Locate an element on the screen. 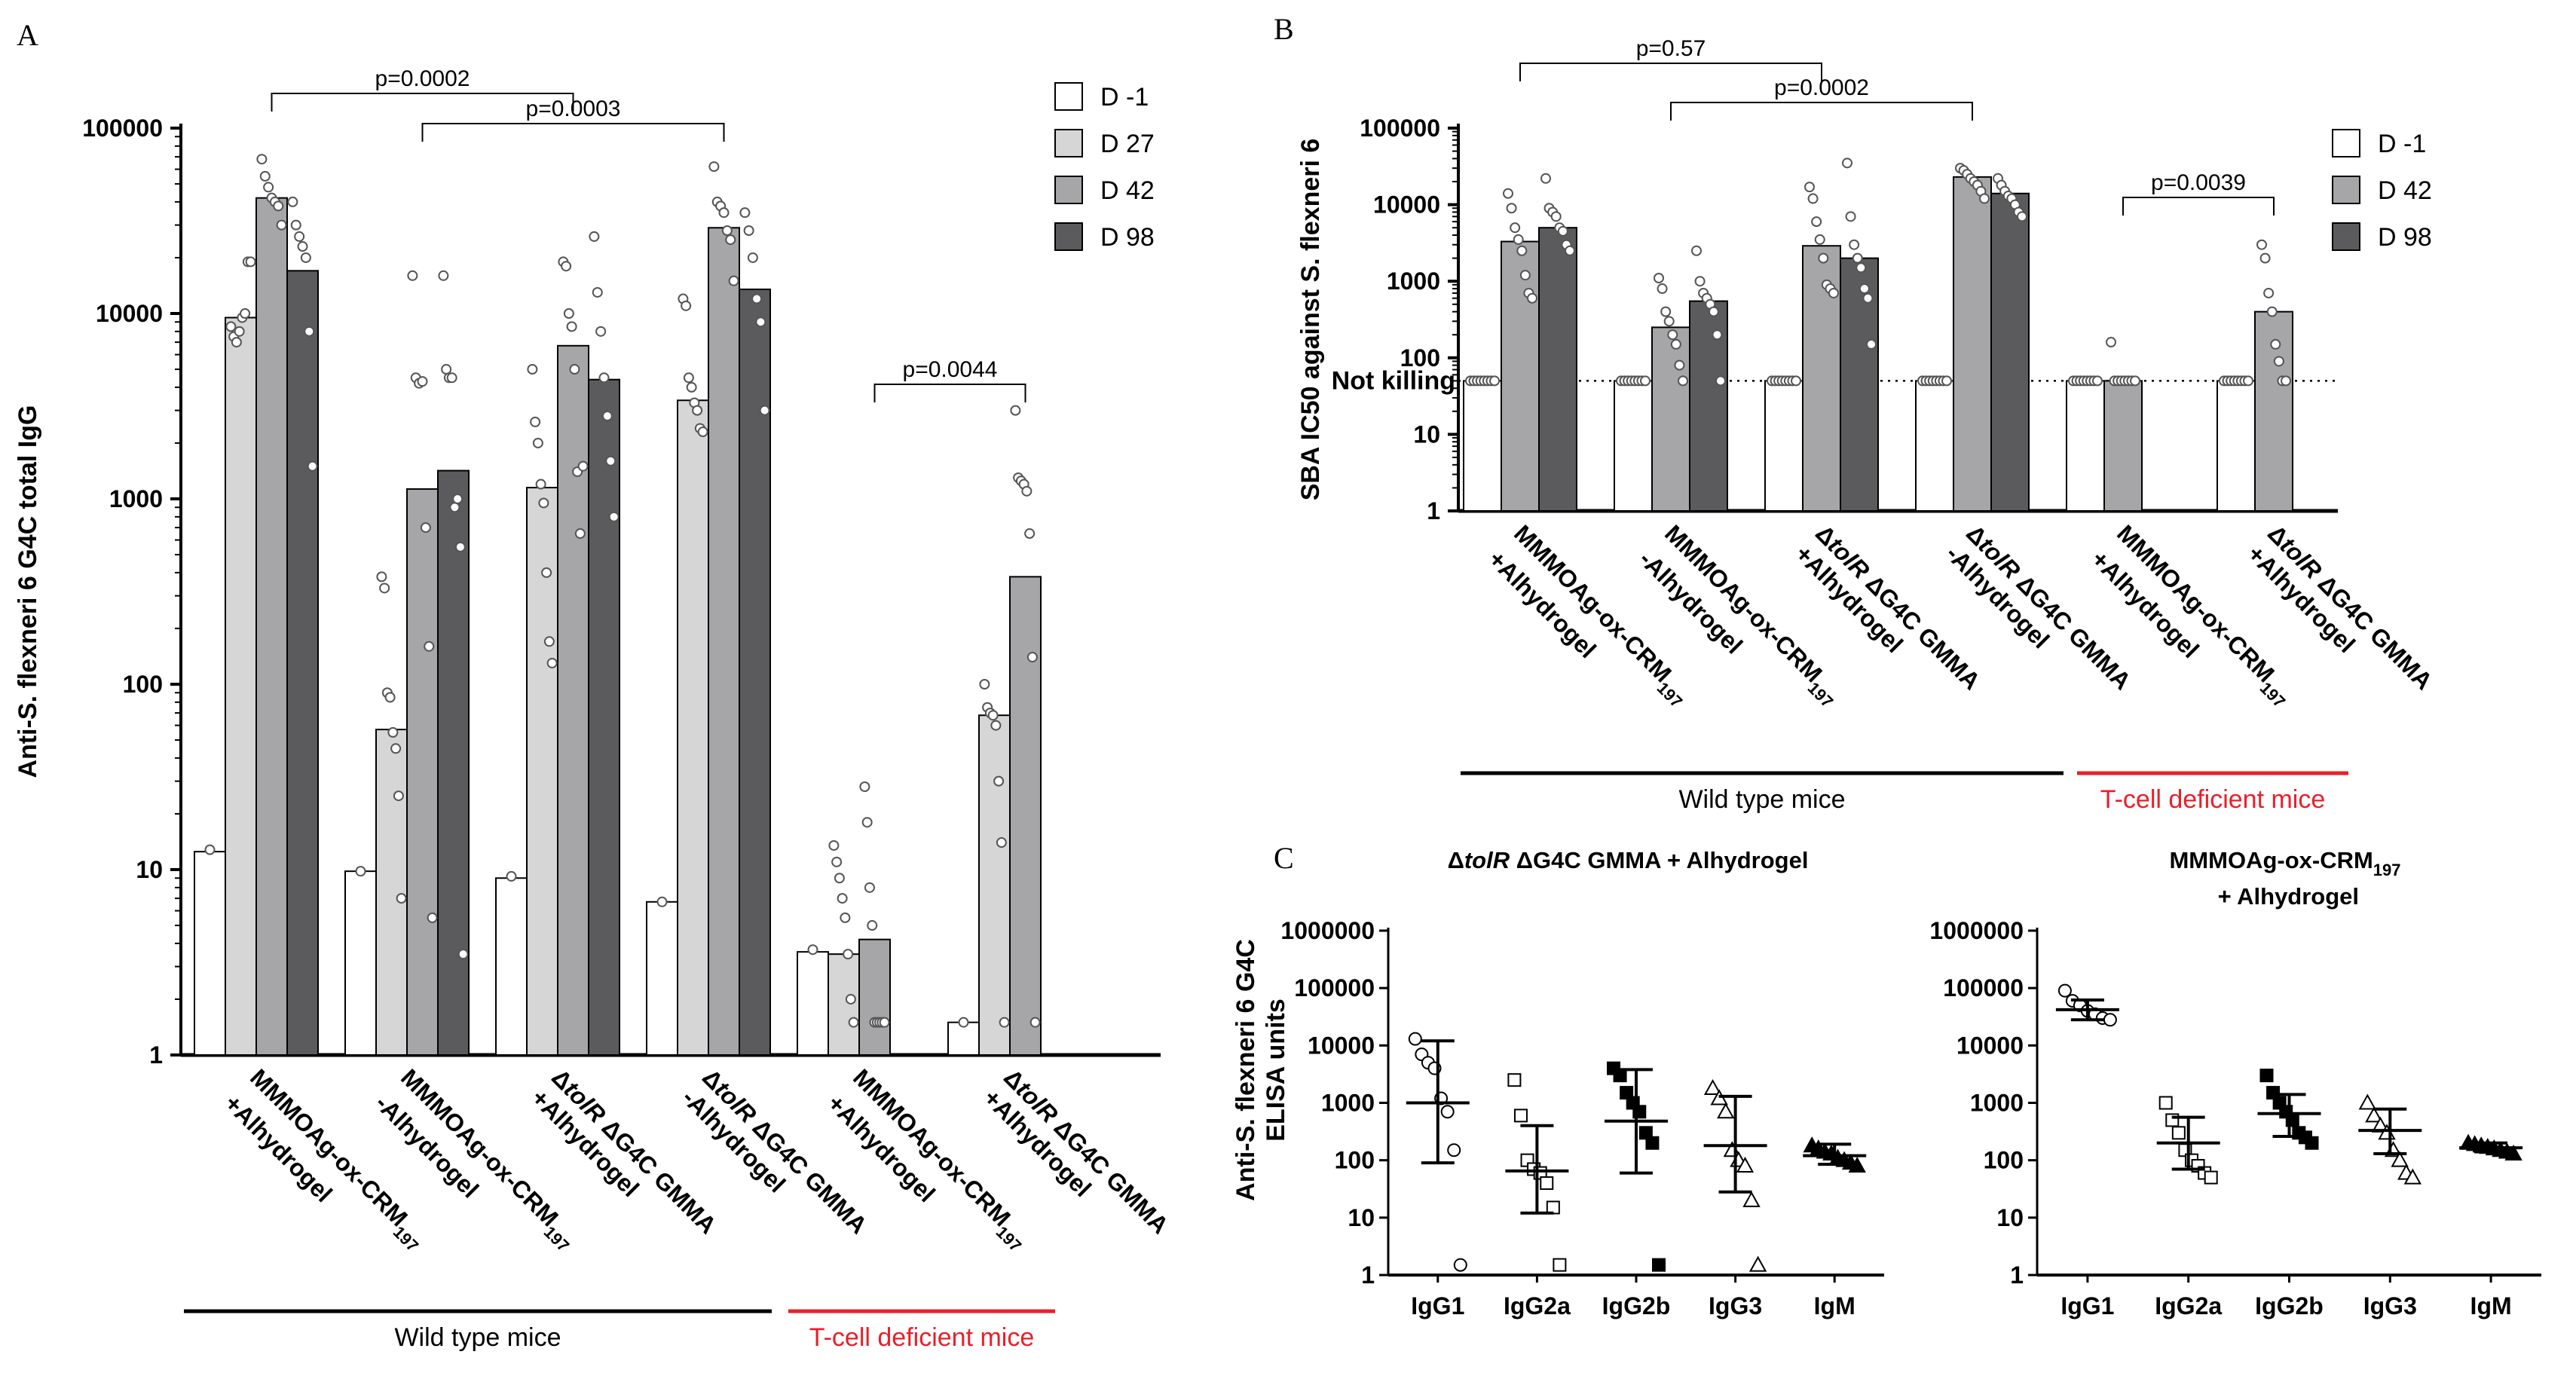 This screenshot has height=1373, width=2576. y-tick-label: 100 is located at coordinates (1420, 358).